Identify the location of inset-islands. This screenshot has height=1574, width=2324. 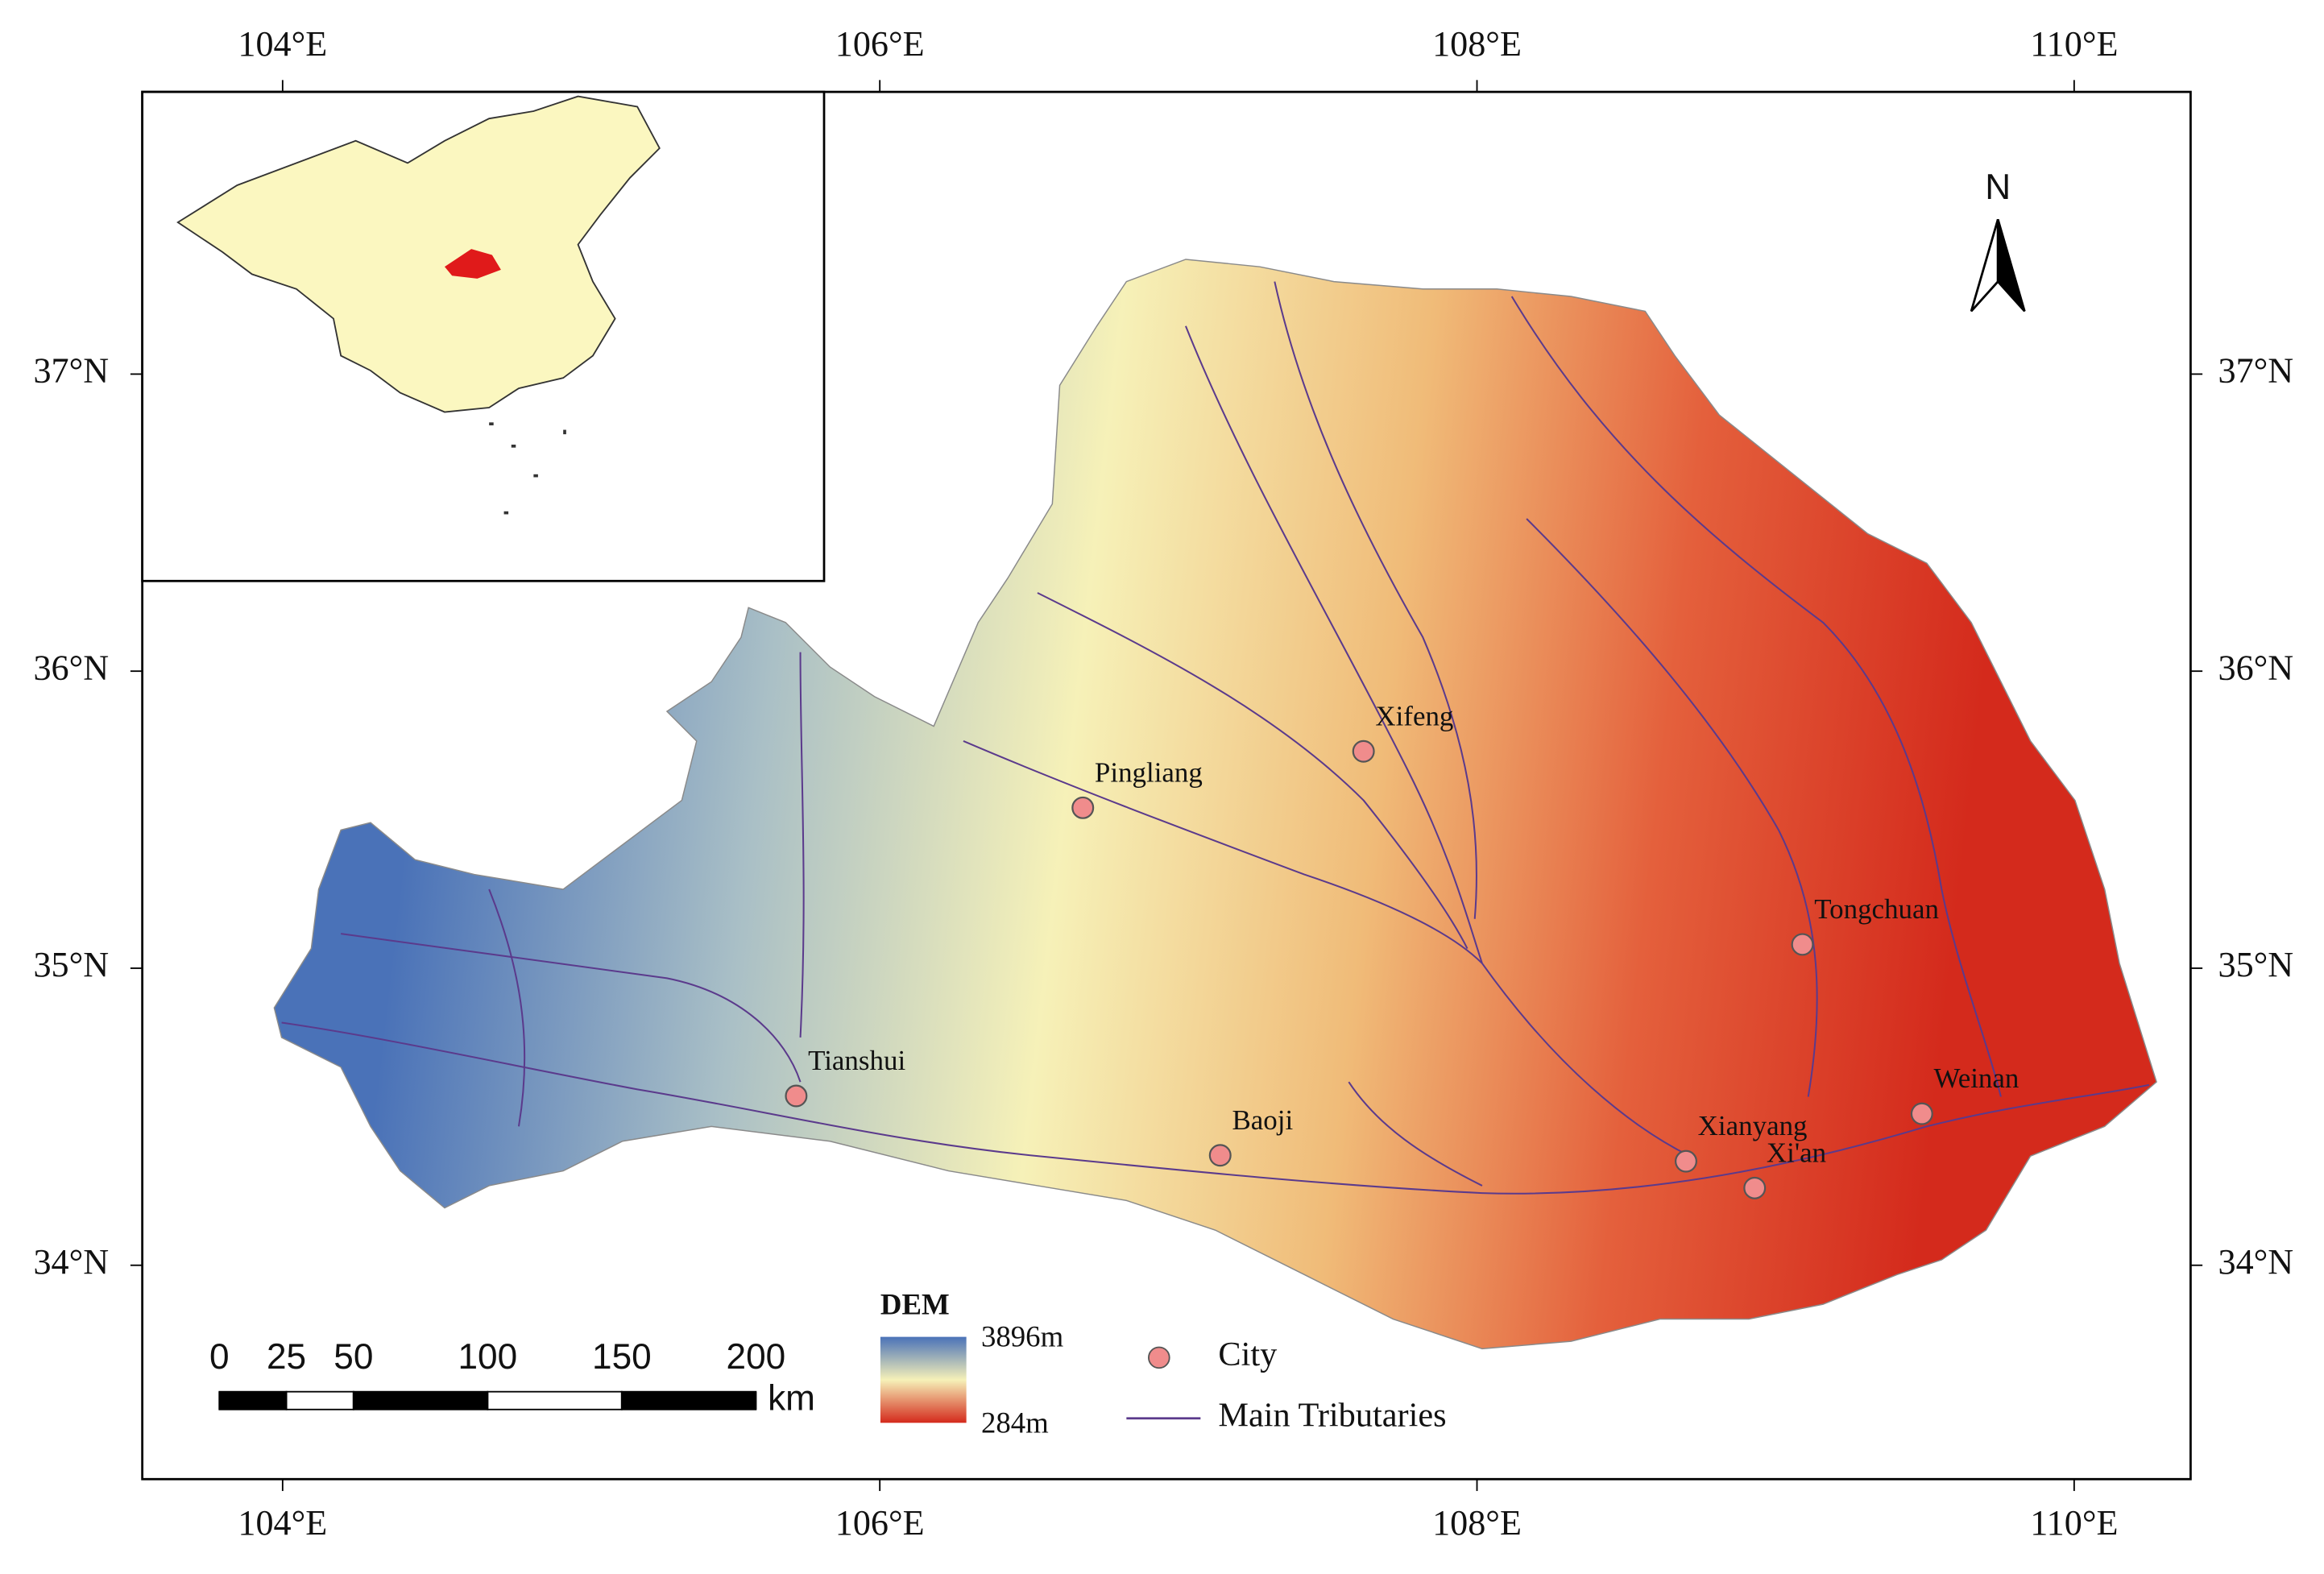
(527, 468).